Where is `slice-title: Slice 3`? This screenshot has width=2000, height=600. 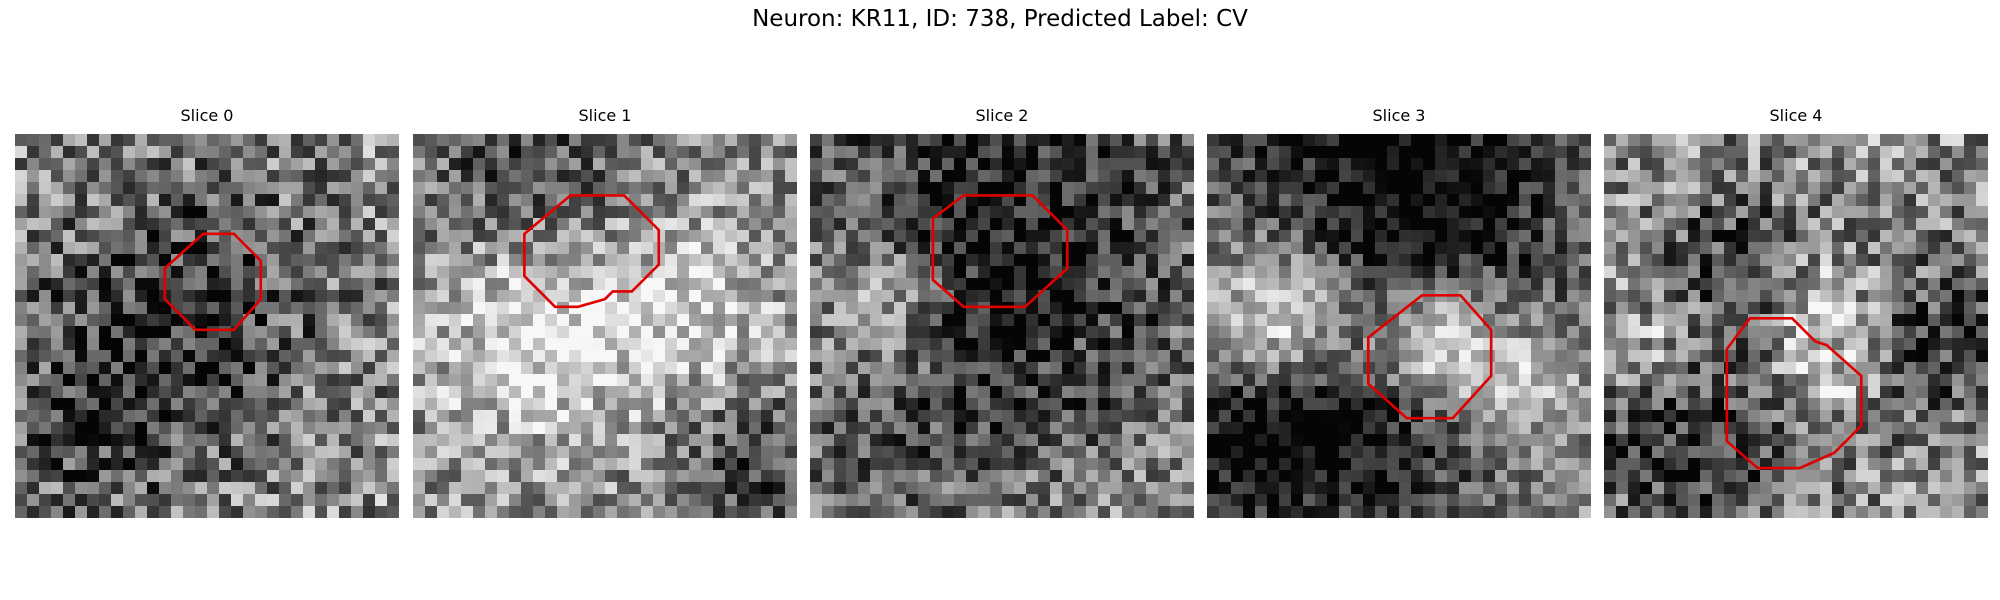
slice-title: Slice 3 is located at coordinates (1399, 115).